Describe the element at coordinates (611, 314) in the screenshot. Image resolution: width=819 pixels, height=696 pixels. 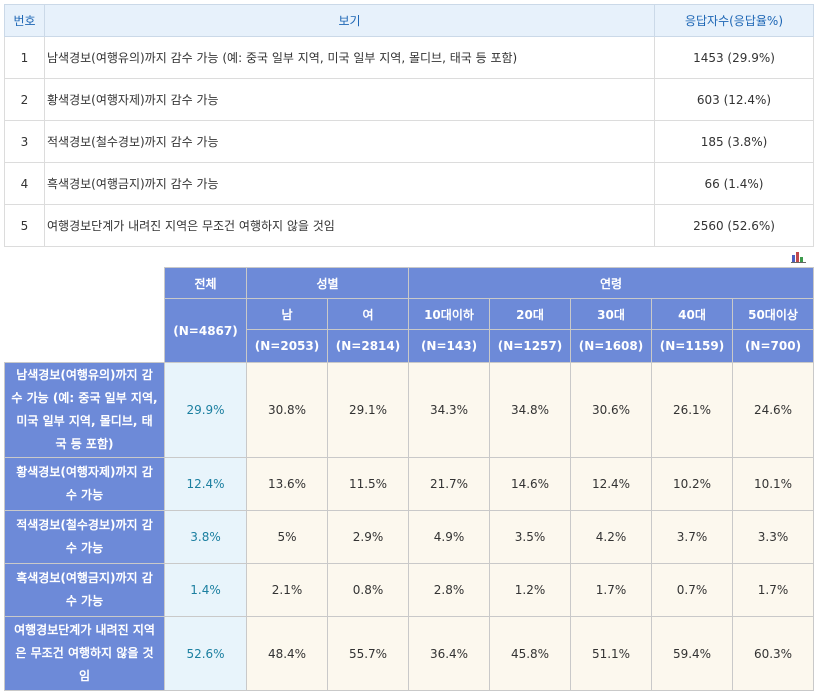
I see `col-header-age-30s: 30대` at that location.